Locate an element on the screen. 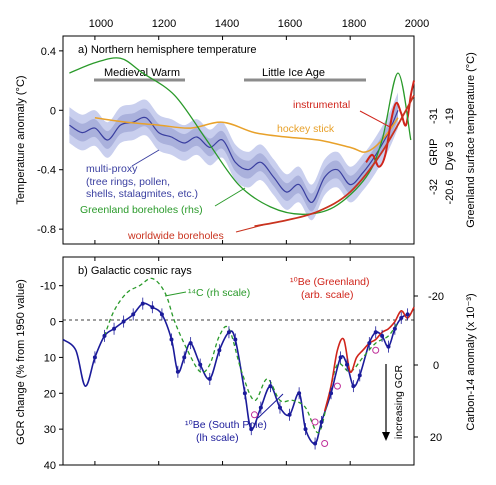 This screenshot has height=485, width=496. instrumental-arrow is located at coordinates (375, 119).